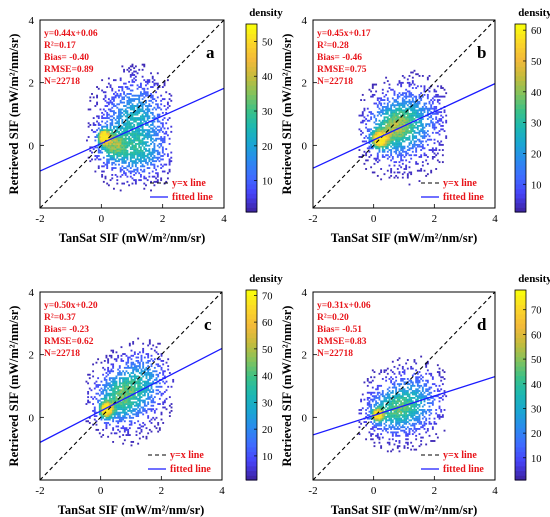  I want to click on y-tick-label: 0, so click(305, 418).